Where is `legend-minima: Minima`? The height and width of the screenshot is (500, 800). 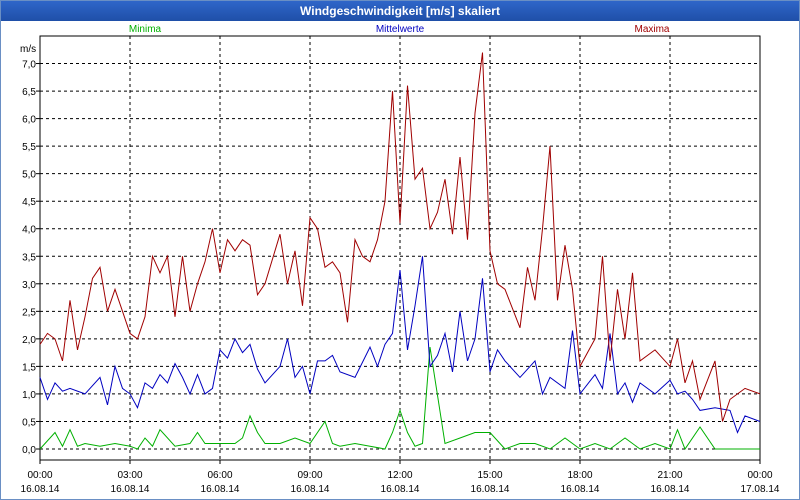 legend-minima: Minima is located at coordinates (145, 29).